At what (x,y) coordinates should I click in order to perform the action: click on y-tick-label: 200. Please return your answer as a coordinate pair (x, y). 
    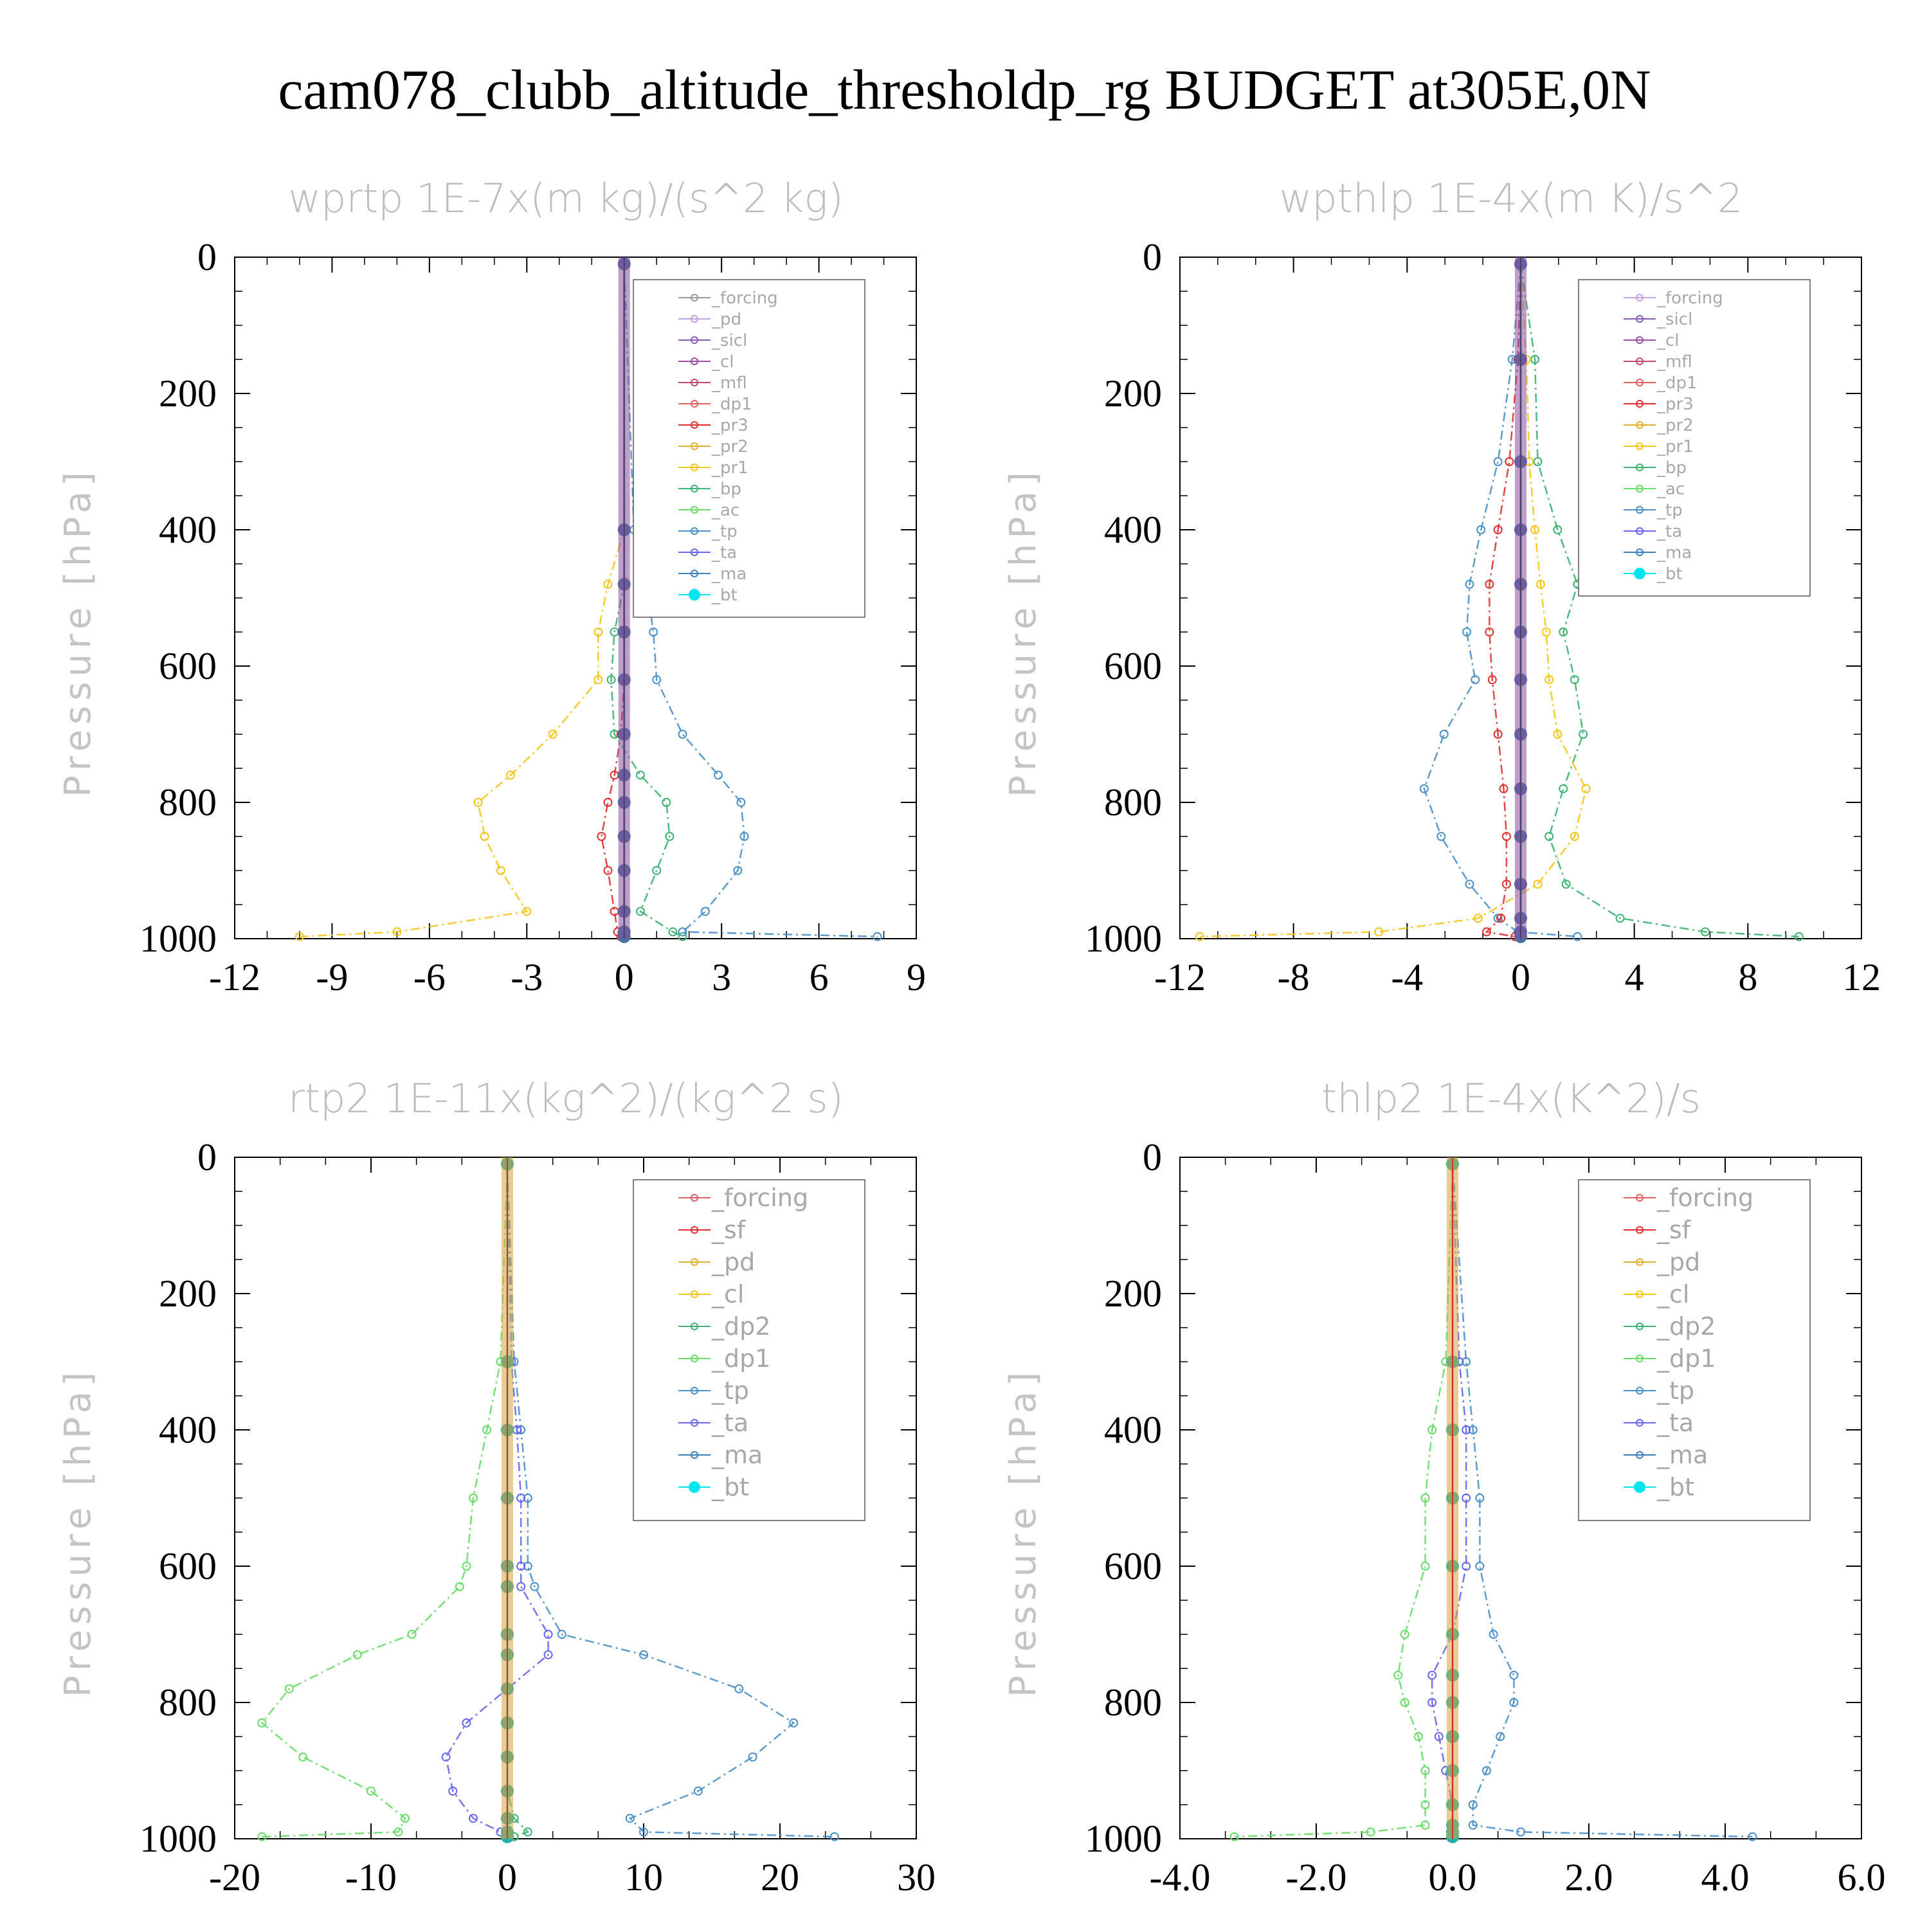
    Looking at the image, I should click on (1133, 1293).